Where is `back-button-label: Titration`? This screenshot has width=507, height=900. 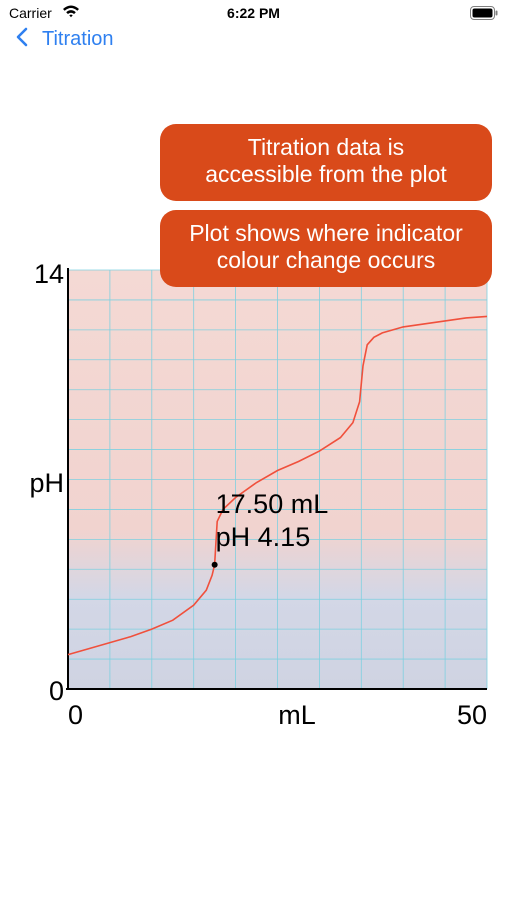
back-button-label: Titration is located at coordinates (78, 38).